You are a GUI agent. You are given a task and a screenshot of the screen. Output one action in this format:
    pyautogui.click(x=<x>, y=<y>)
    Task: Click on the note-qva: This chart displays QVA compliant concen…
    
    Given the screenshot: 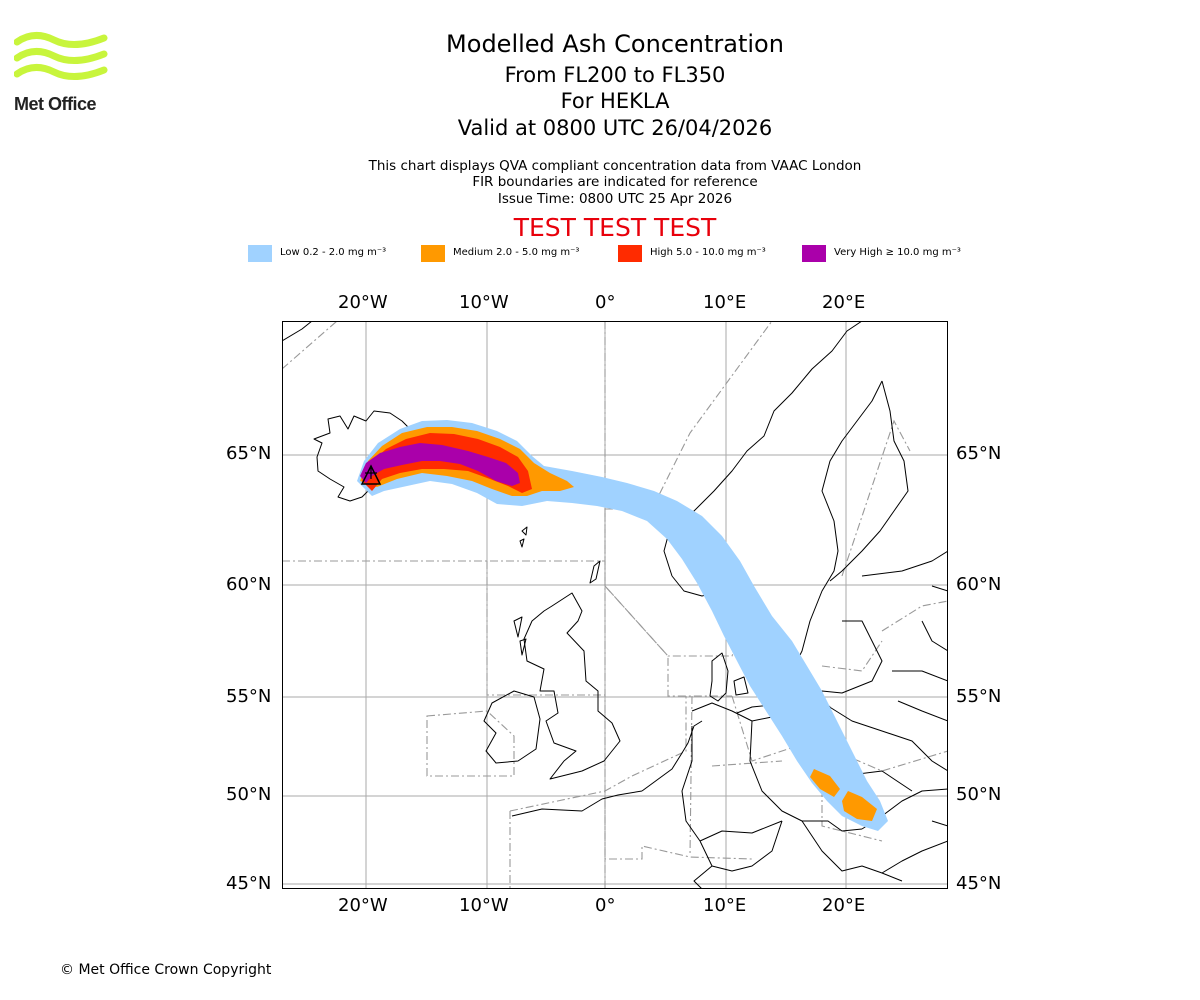 What is the action you would take?
    pyautogui.click(x=615, y=166)
    